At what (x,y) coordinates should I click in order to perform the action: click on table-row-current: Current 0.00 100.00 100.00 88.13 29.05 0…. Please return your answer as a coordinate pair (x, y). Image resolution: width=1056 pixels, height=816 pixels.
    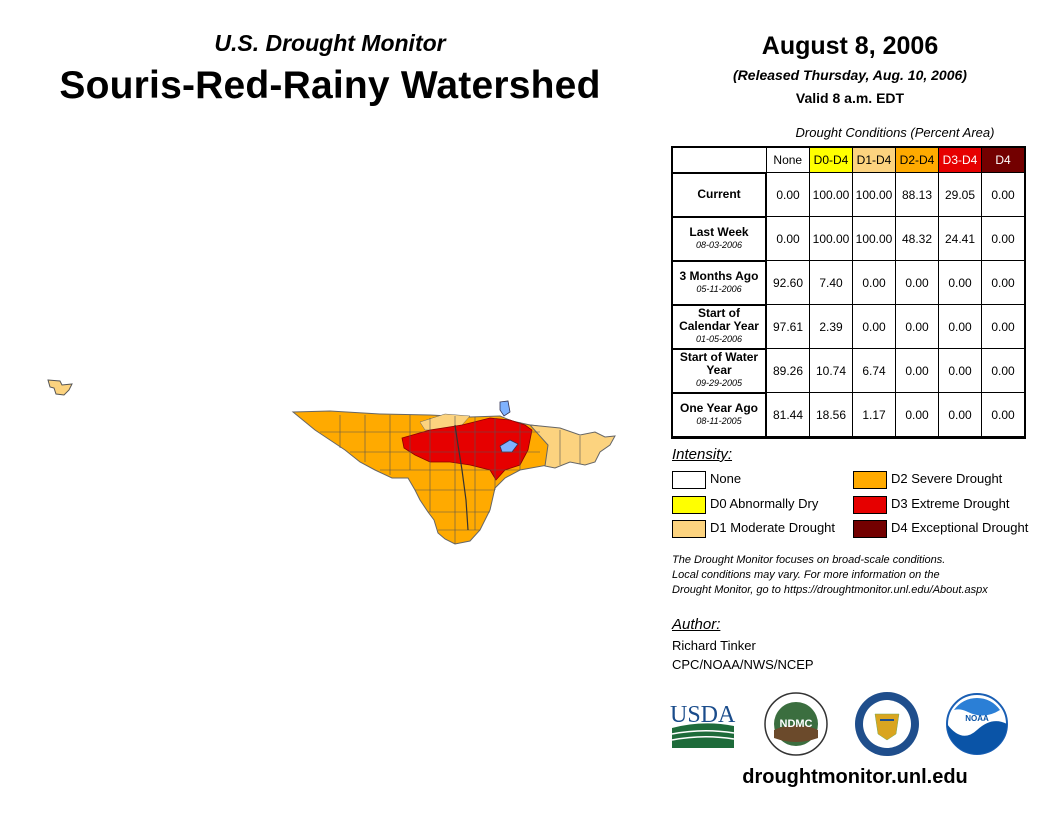
    Looking at the image, I should click on (848, 194).